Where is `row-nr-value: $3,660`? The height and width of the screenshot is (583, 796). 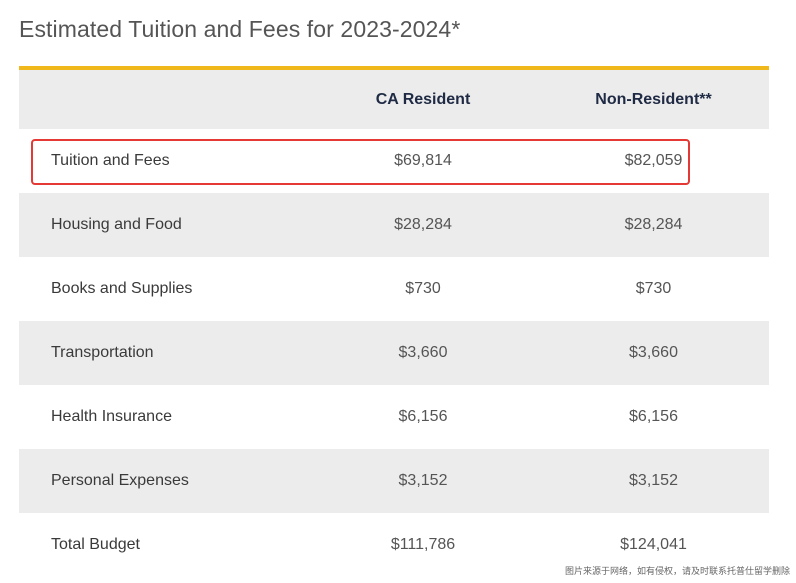 row-nr-value: $3,660 is located at coordinates (653, 352).